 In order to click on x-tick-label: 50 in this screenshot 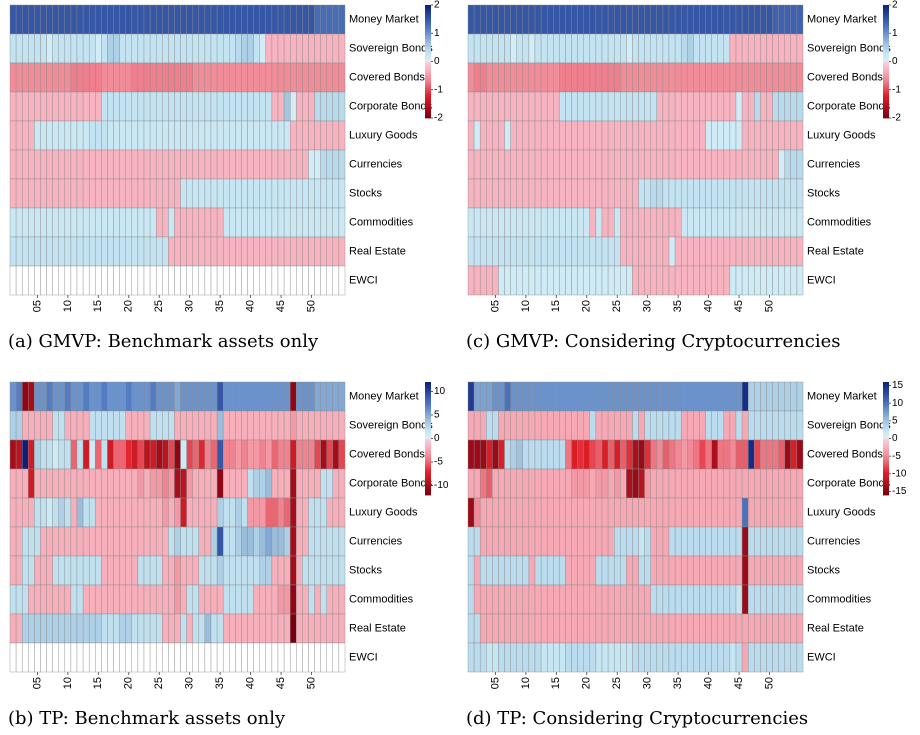, I will do `click(769, 306)`.